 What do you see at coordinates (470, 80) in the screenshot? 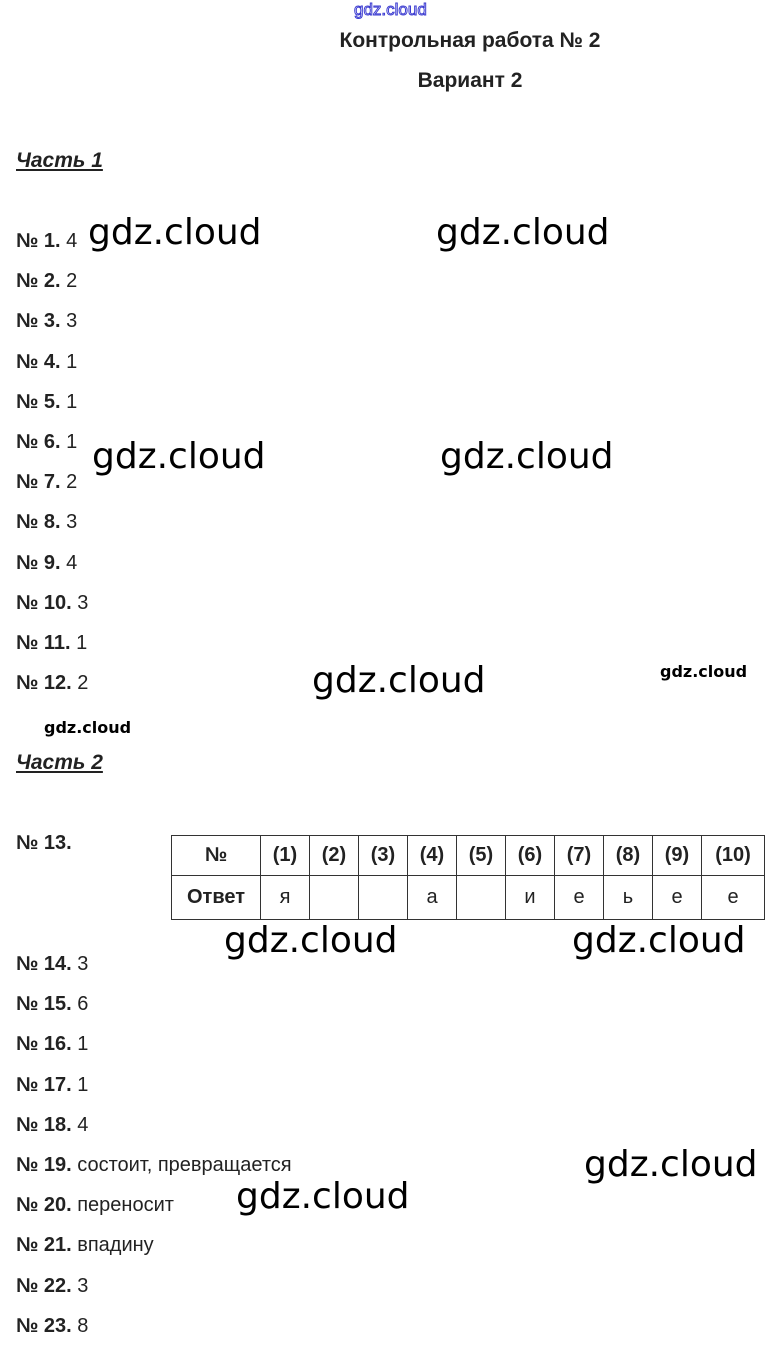
I see `variant-title: Вариант 2` at bounding box center [470, 80].